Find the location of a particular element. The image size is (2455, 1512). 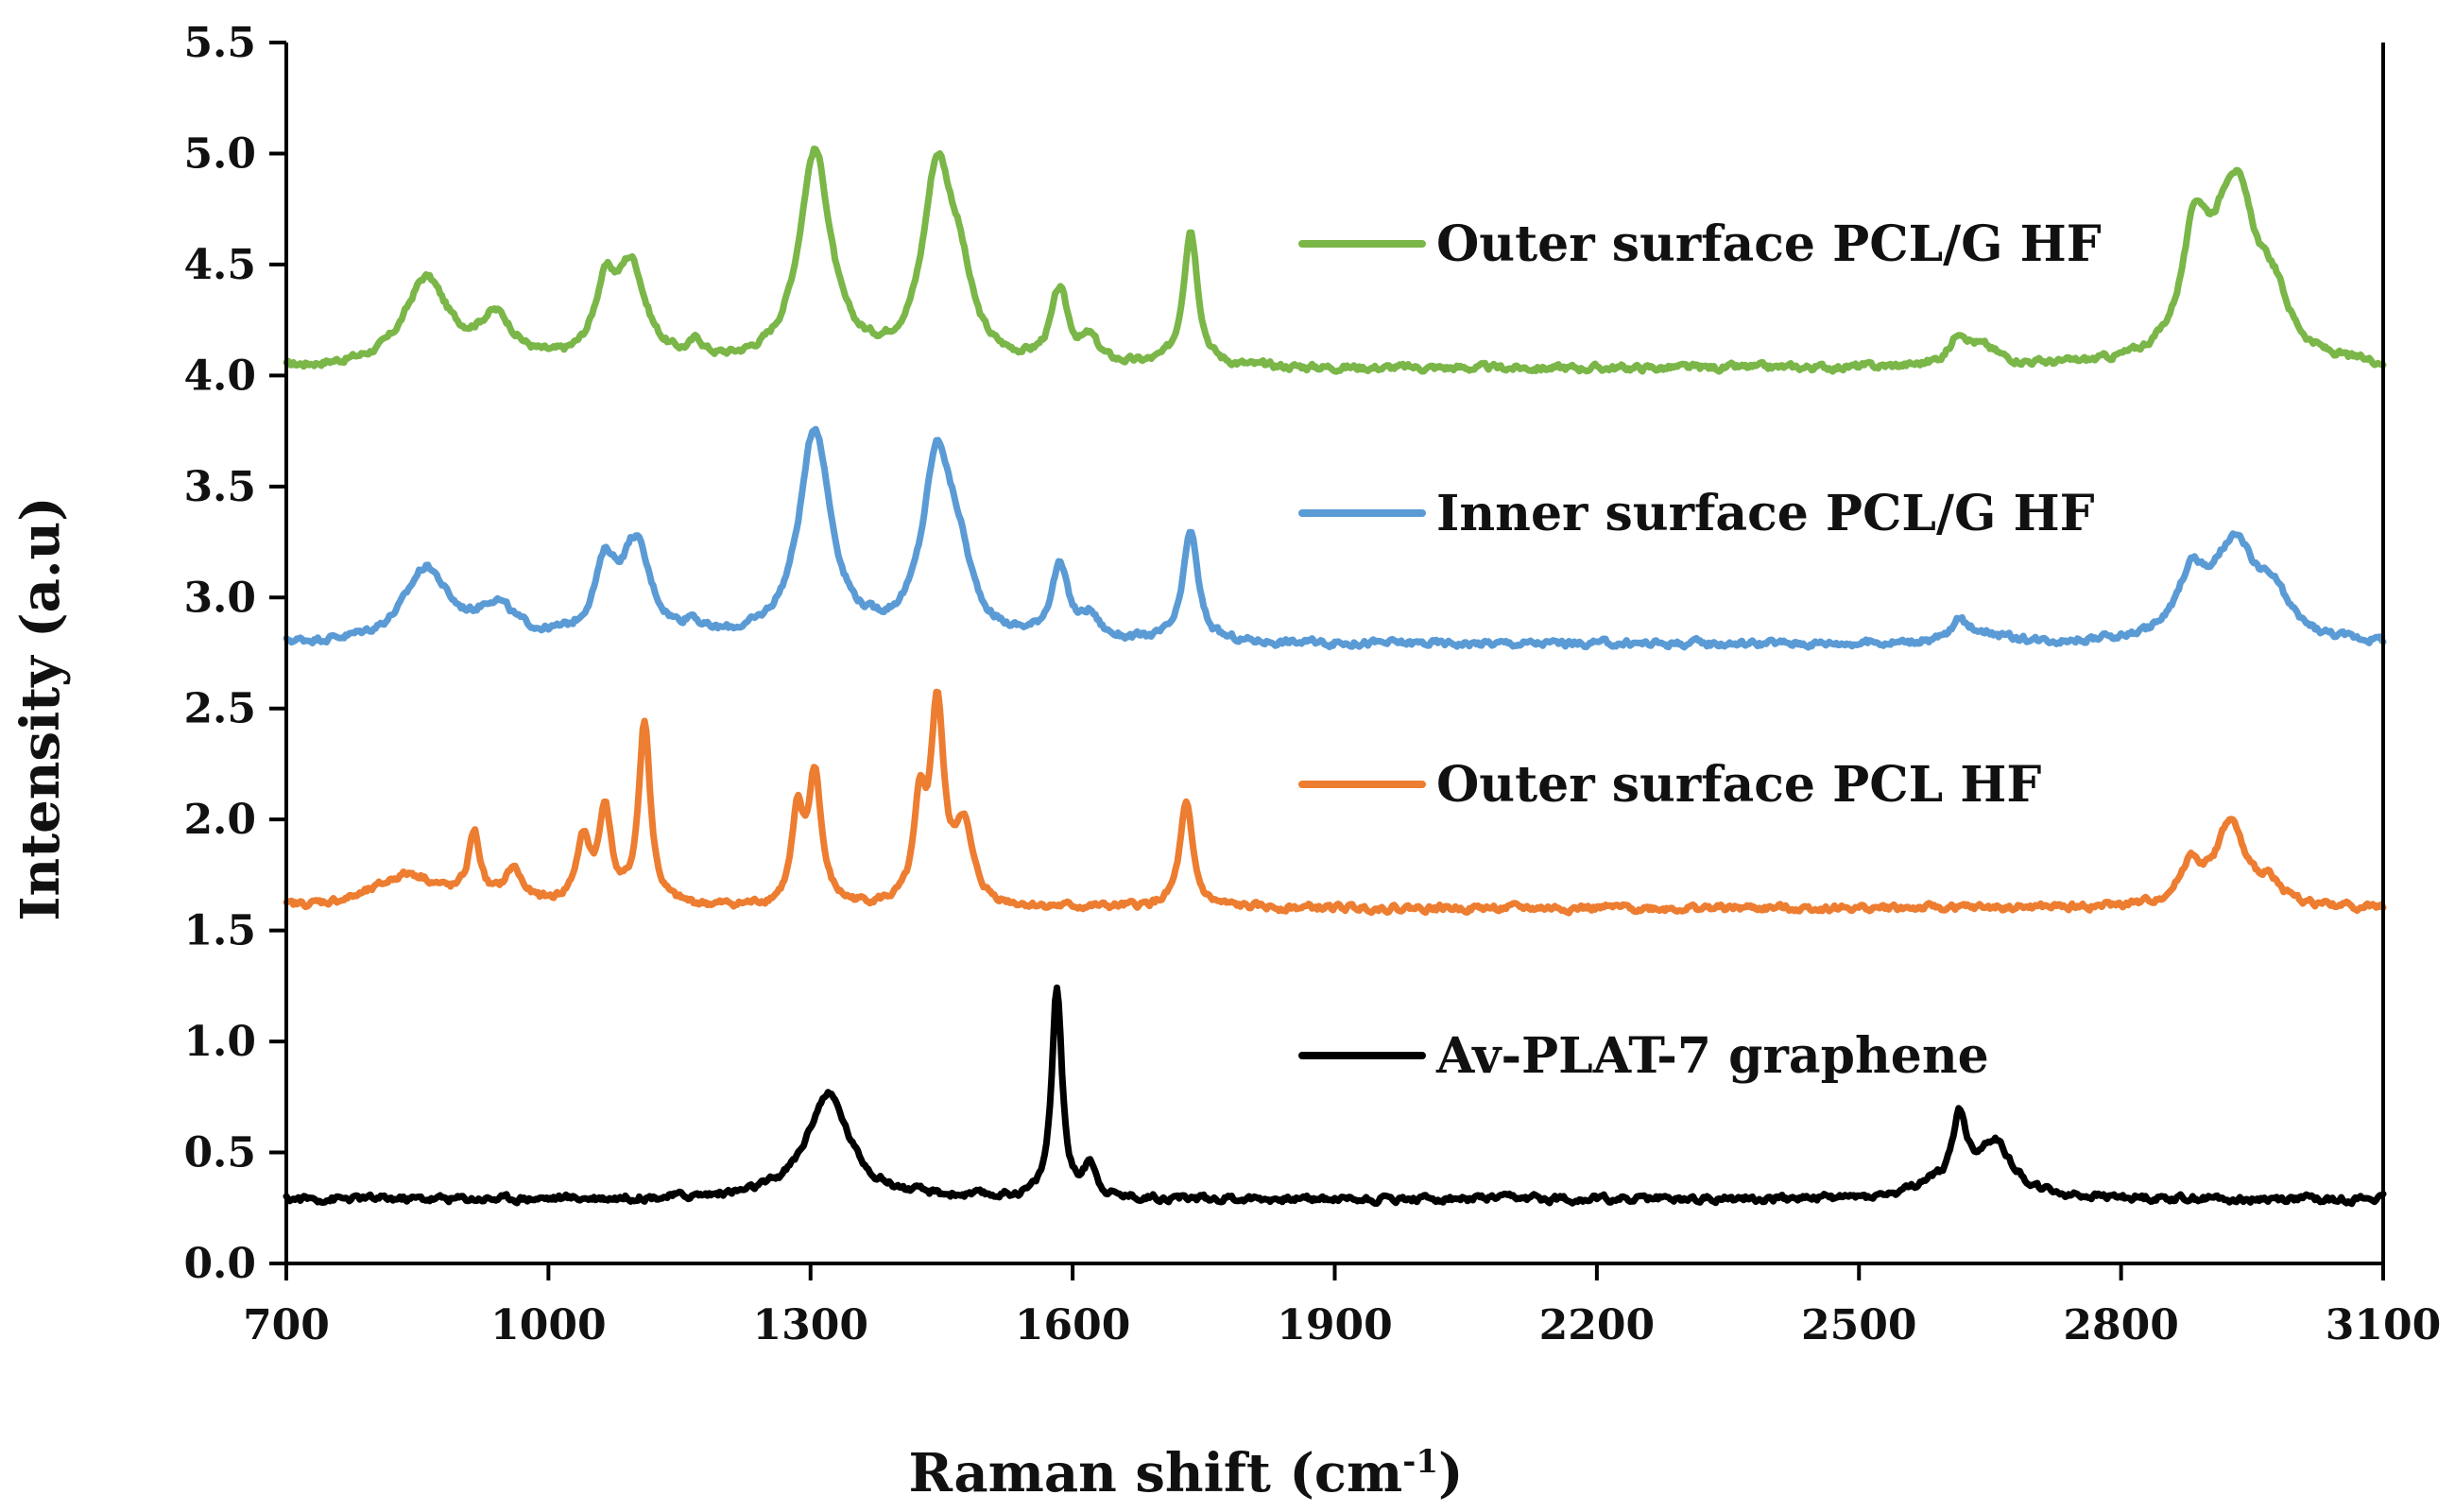

y-tick-label: 2.0 is located at coordinates (219, 820).